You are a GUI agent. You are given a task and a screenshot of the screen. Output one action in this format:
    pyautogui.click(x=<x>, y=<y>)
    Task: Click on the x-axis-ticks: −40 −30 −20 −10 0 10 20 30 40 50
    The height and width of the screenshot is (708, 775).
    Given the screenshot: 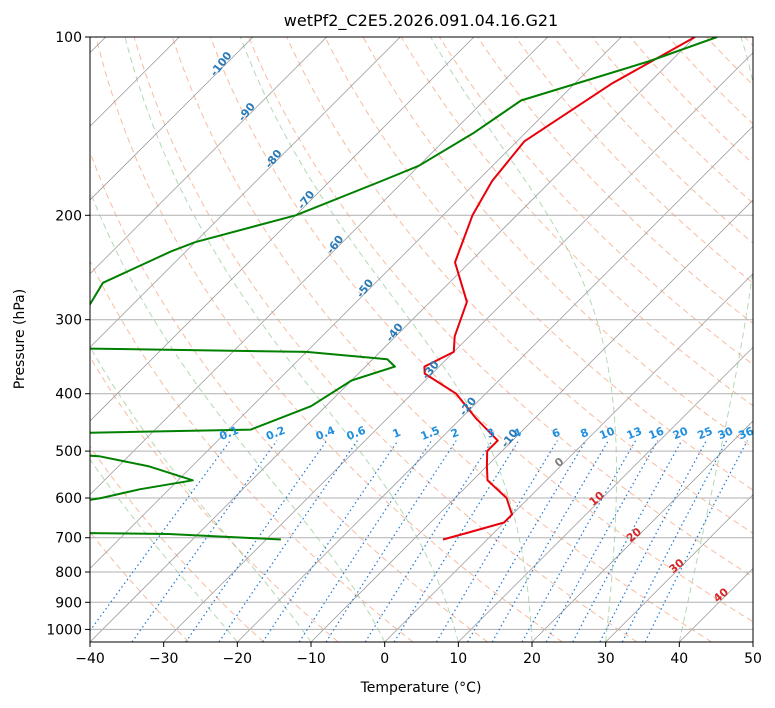 What is the action you would take?
    pyautogui.click(x=418, y=654)
    